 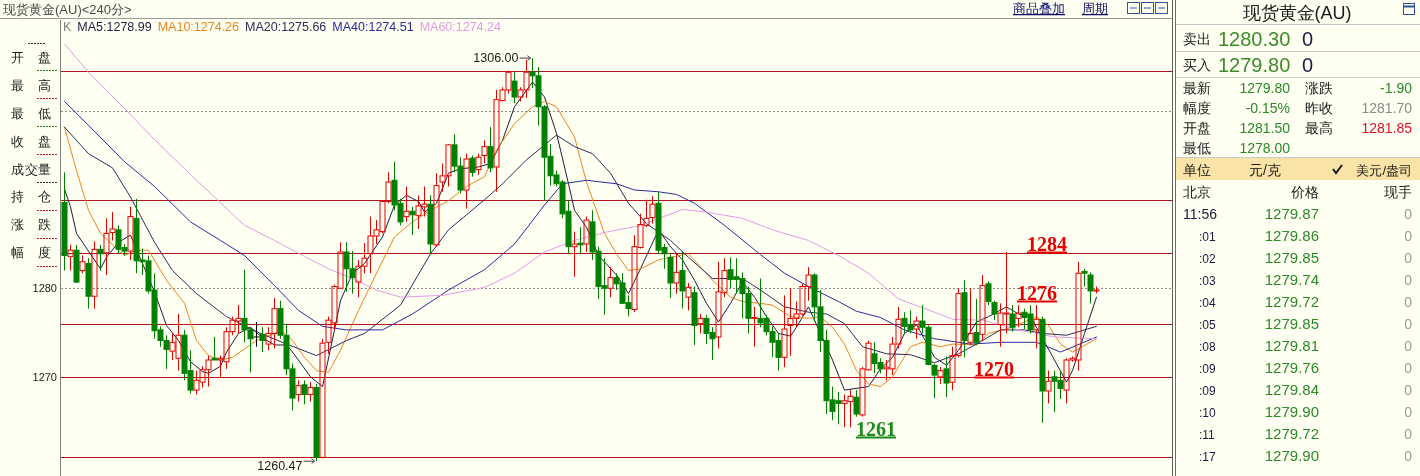 What do you see at coordinates (31, 196) in the screenshot?
I see `text: 持仓` at bounding box center [31, 196].